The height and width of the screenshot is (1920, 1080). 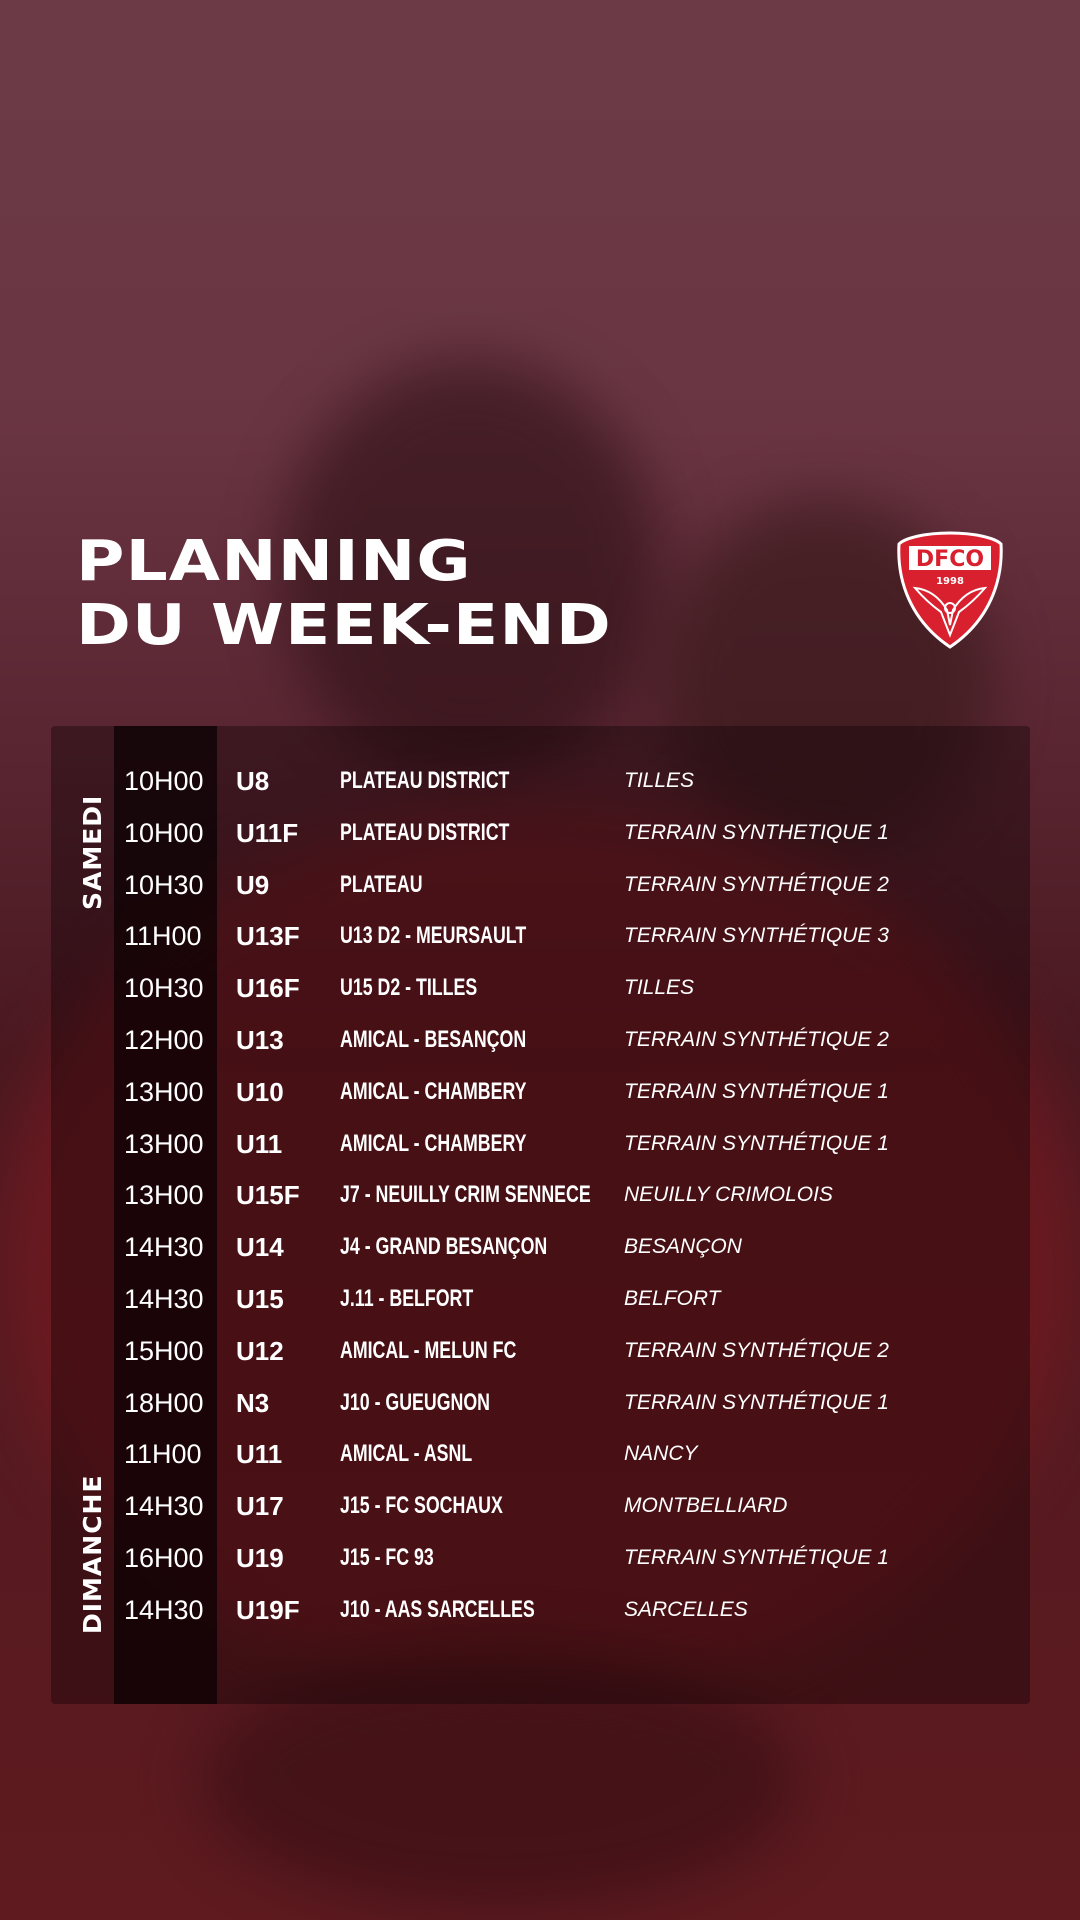 What do you see at coordinates (253, 884) in the screenshot?
I see `team-category: U9` at bounding box center [253, 884].